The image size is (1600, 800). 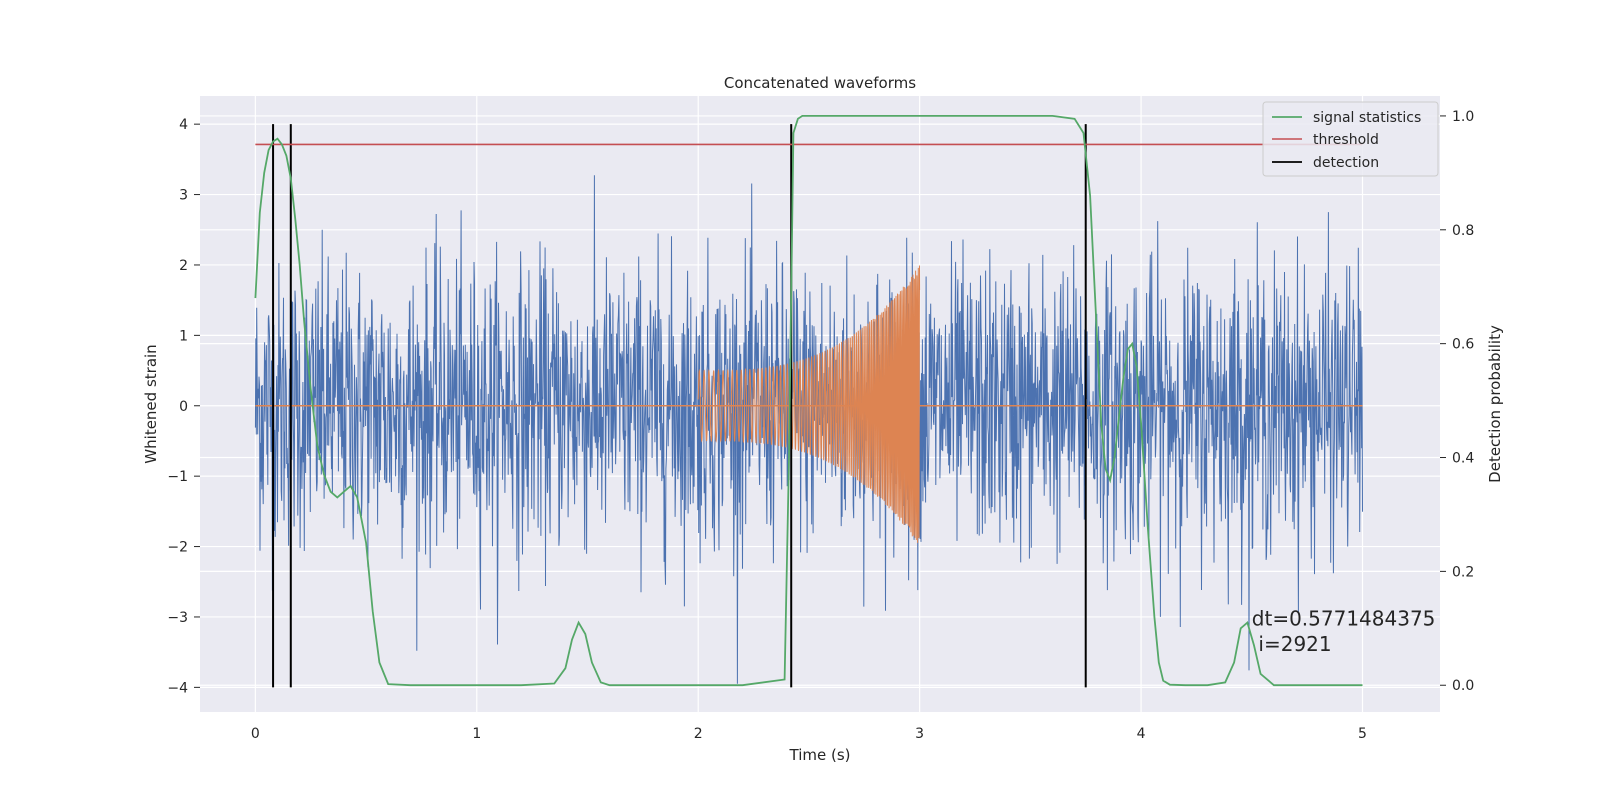 What do you see at coordinates (177, 688) in the screenshot?
I see `y-tick-label: −4` at bounding box center [177, 688].